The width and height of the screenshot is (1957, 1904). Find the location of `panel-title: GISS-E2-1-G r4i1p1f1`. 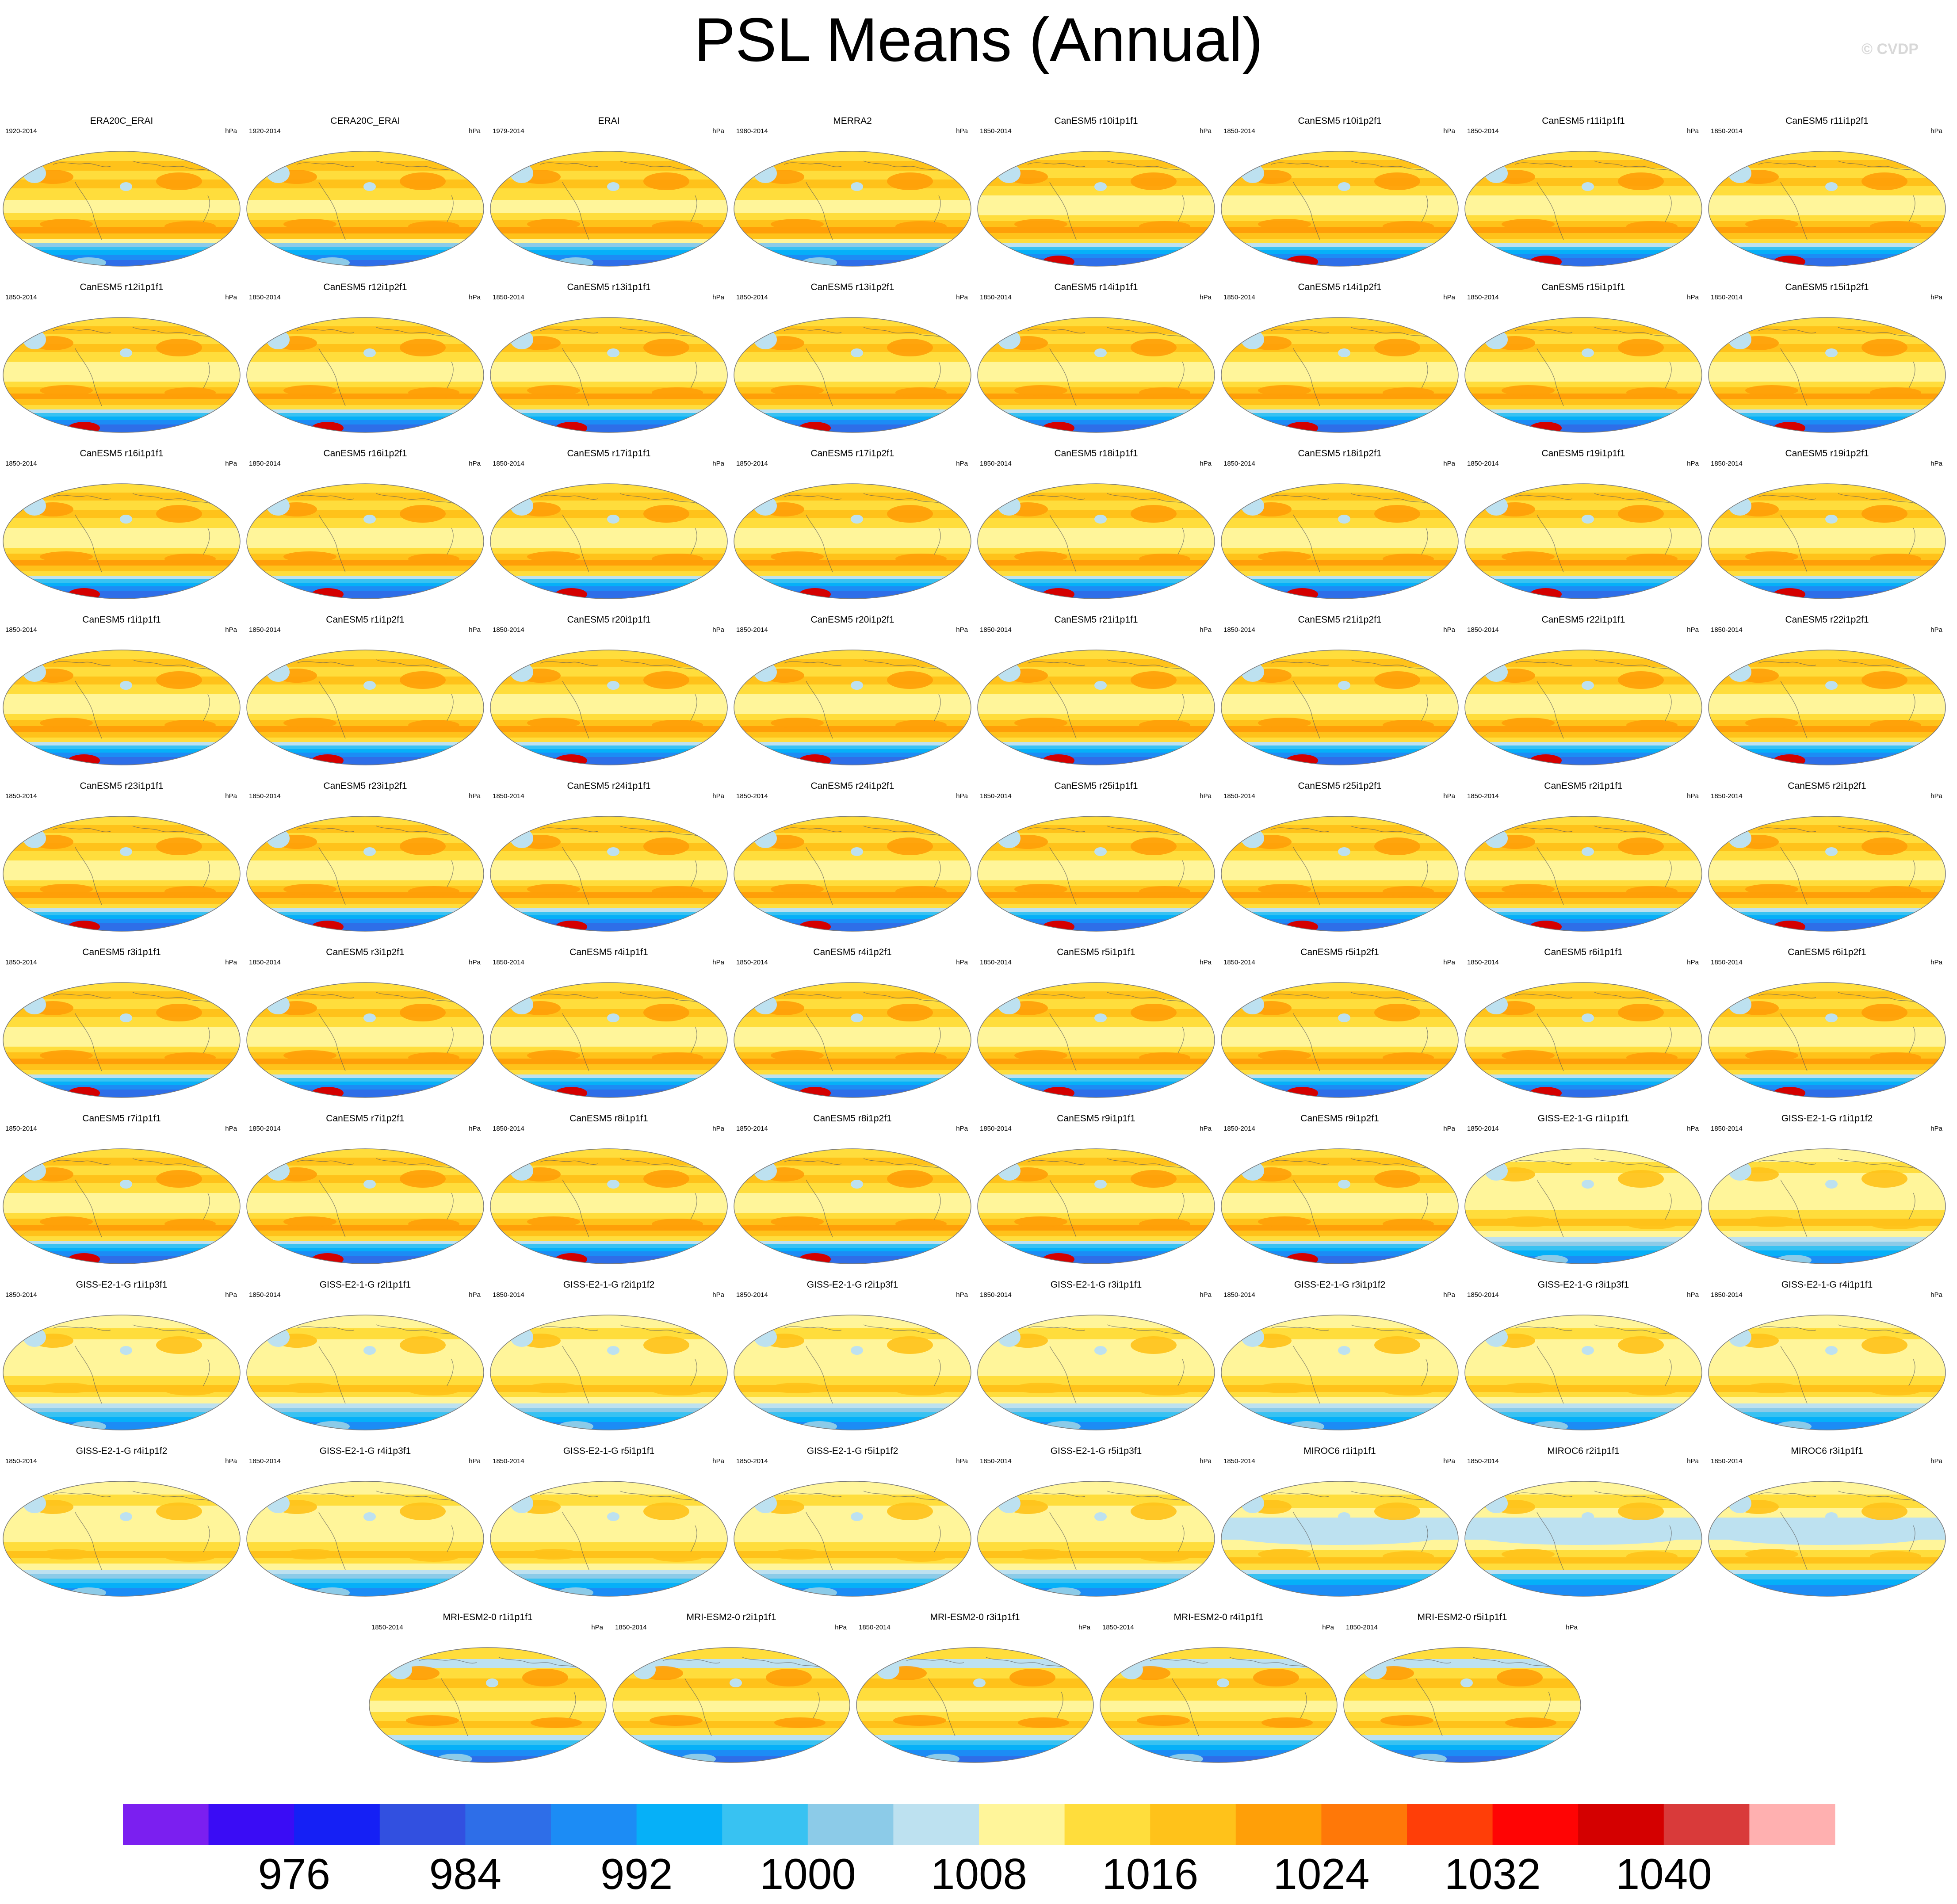

panel-title: GISS-E2-1-G r4i1p1f1 is located at coordinates (1827, 1285).